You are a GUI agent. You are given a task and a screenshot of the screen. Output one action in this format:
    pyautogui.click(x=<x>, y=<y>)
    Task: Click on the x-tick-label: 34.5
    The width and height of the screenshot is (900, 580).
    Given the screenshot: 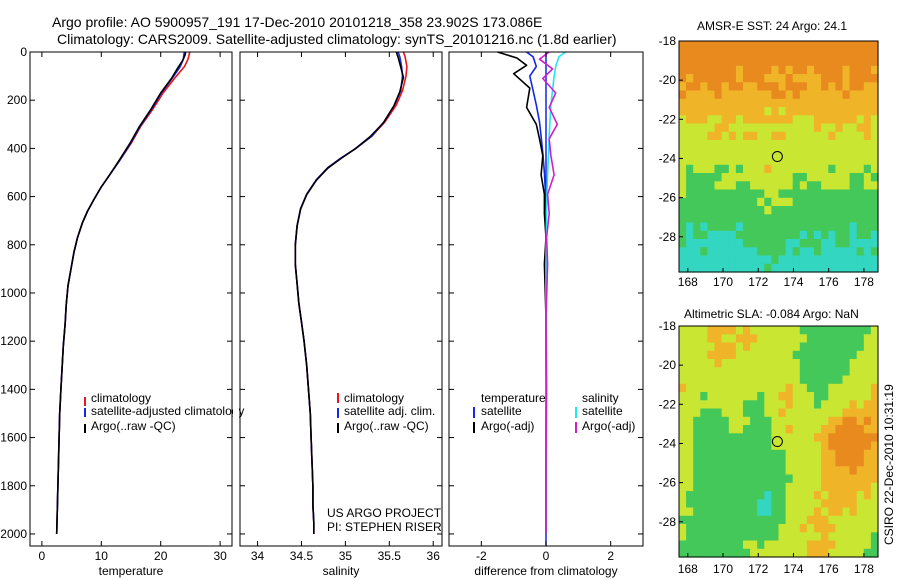 What is the action you would take?
    pyautogui.click(x=302, y=556)
    